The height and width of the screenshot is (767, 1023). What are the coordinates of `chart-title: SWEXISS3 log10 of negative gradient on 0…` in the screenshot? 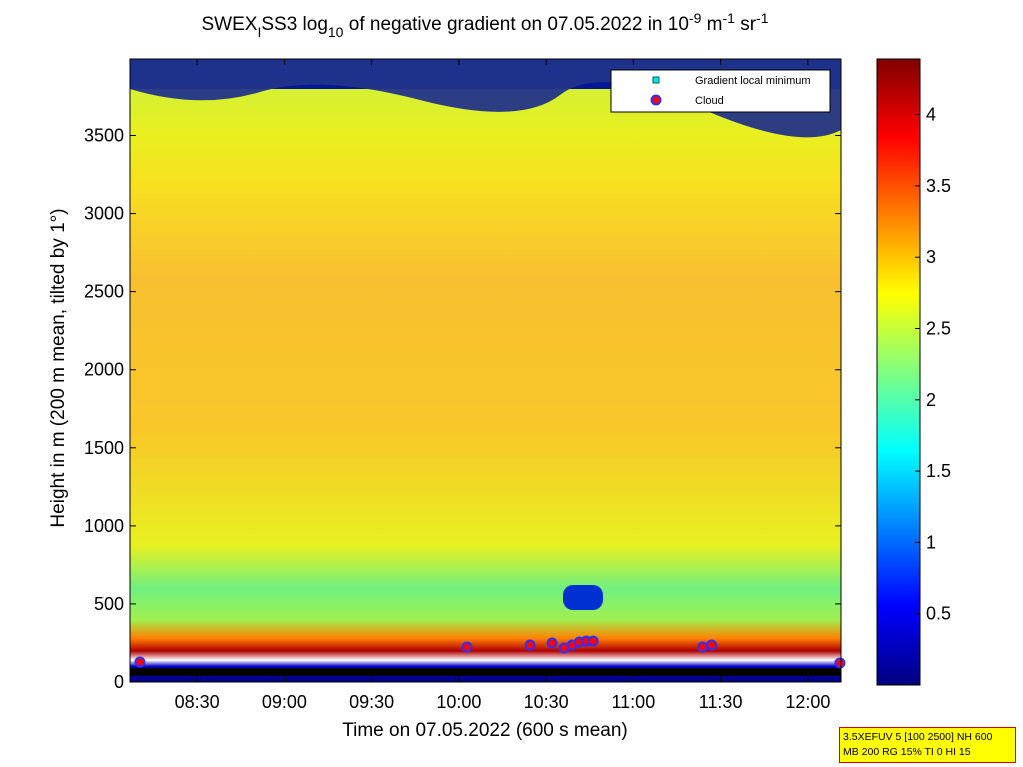 It's located at (485, 25).